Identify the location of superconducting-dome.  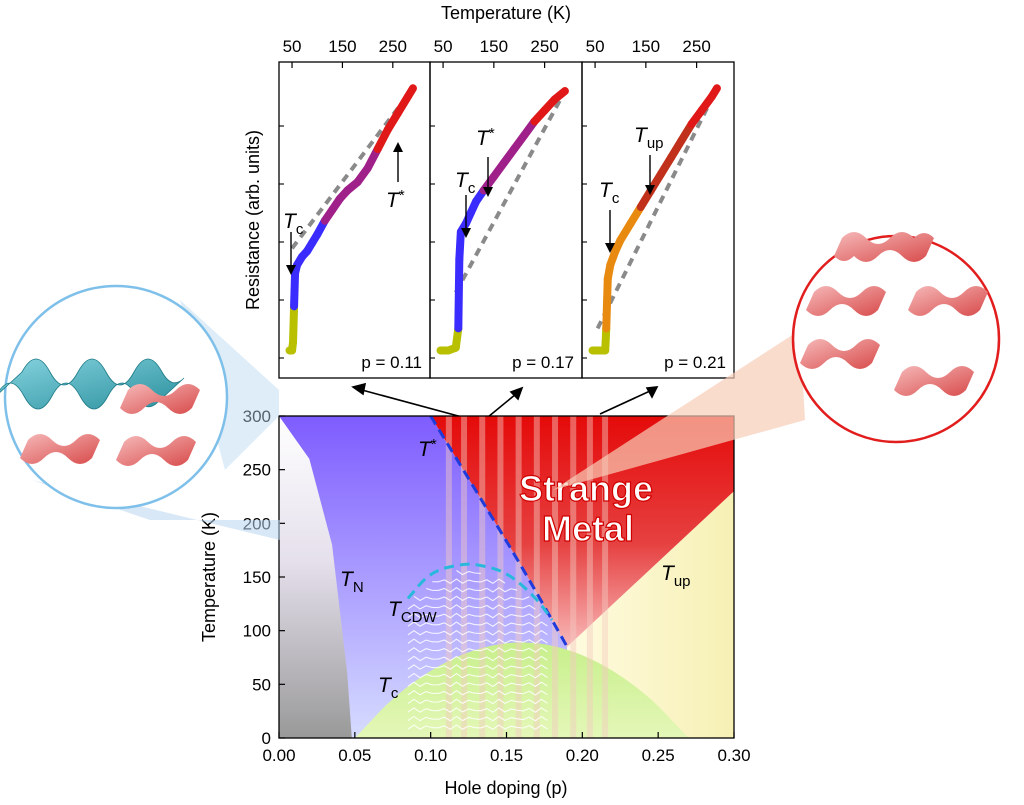
(521, 690).